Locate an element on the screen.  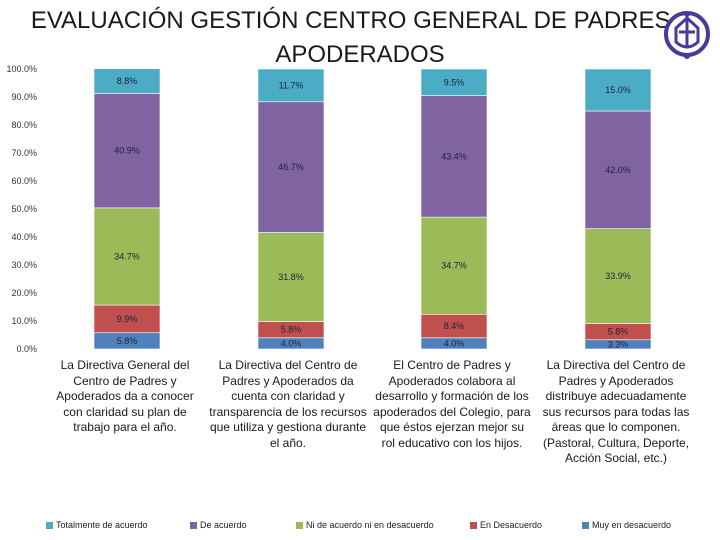
y-tick-label: 30.0% is located at coordinates (24, 265).